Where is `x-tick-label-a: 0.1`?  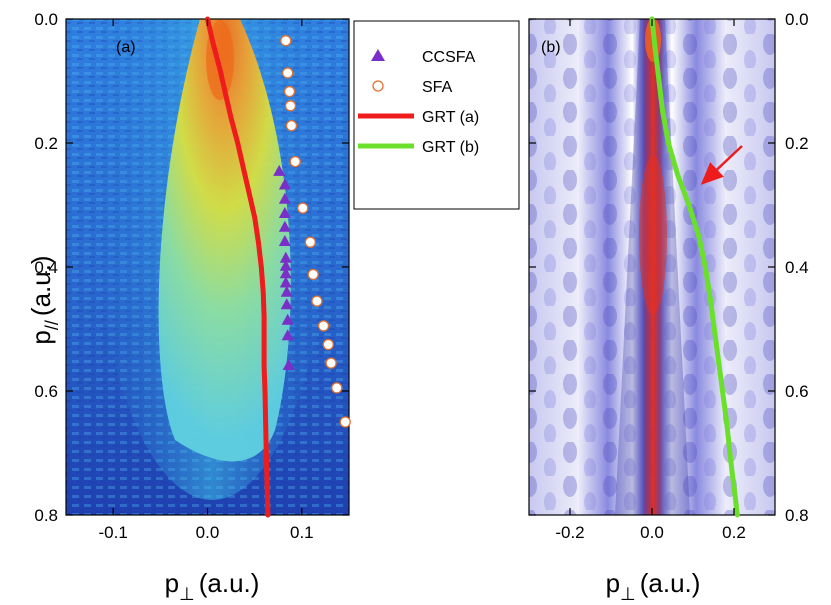
x-tick-label-a: 0.1 is located at coordinates (302, 532).